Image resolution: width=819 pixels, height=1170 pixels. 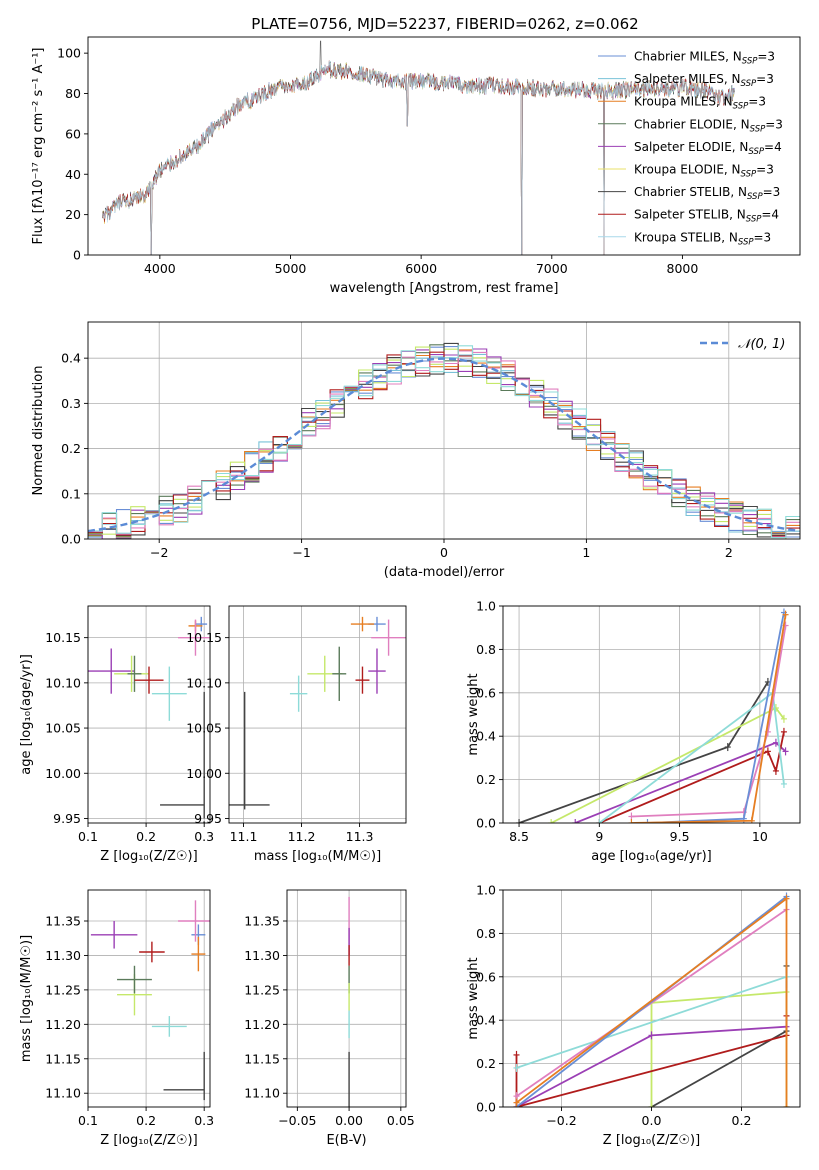 I want to click on y-tick-label: 20, so click(x=73, y=214).